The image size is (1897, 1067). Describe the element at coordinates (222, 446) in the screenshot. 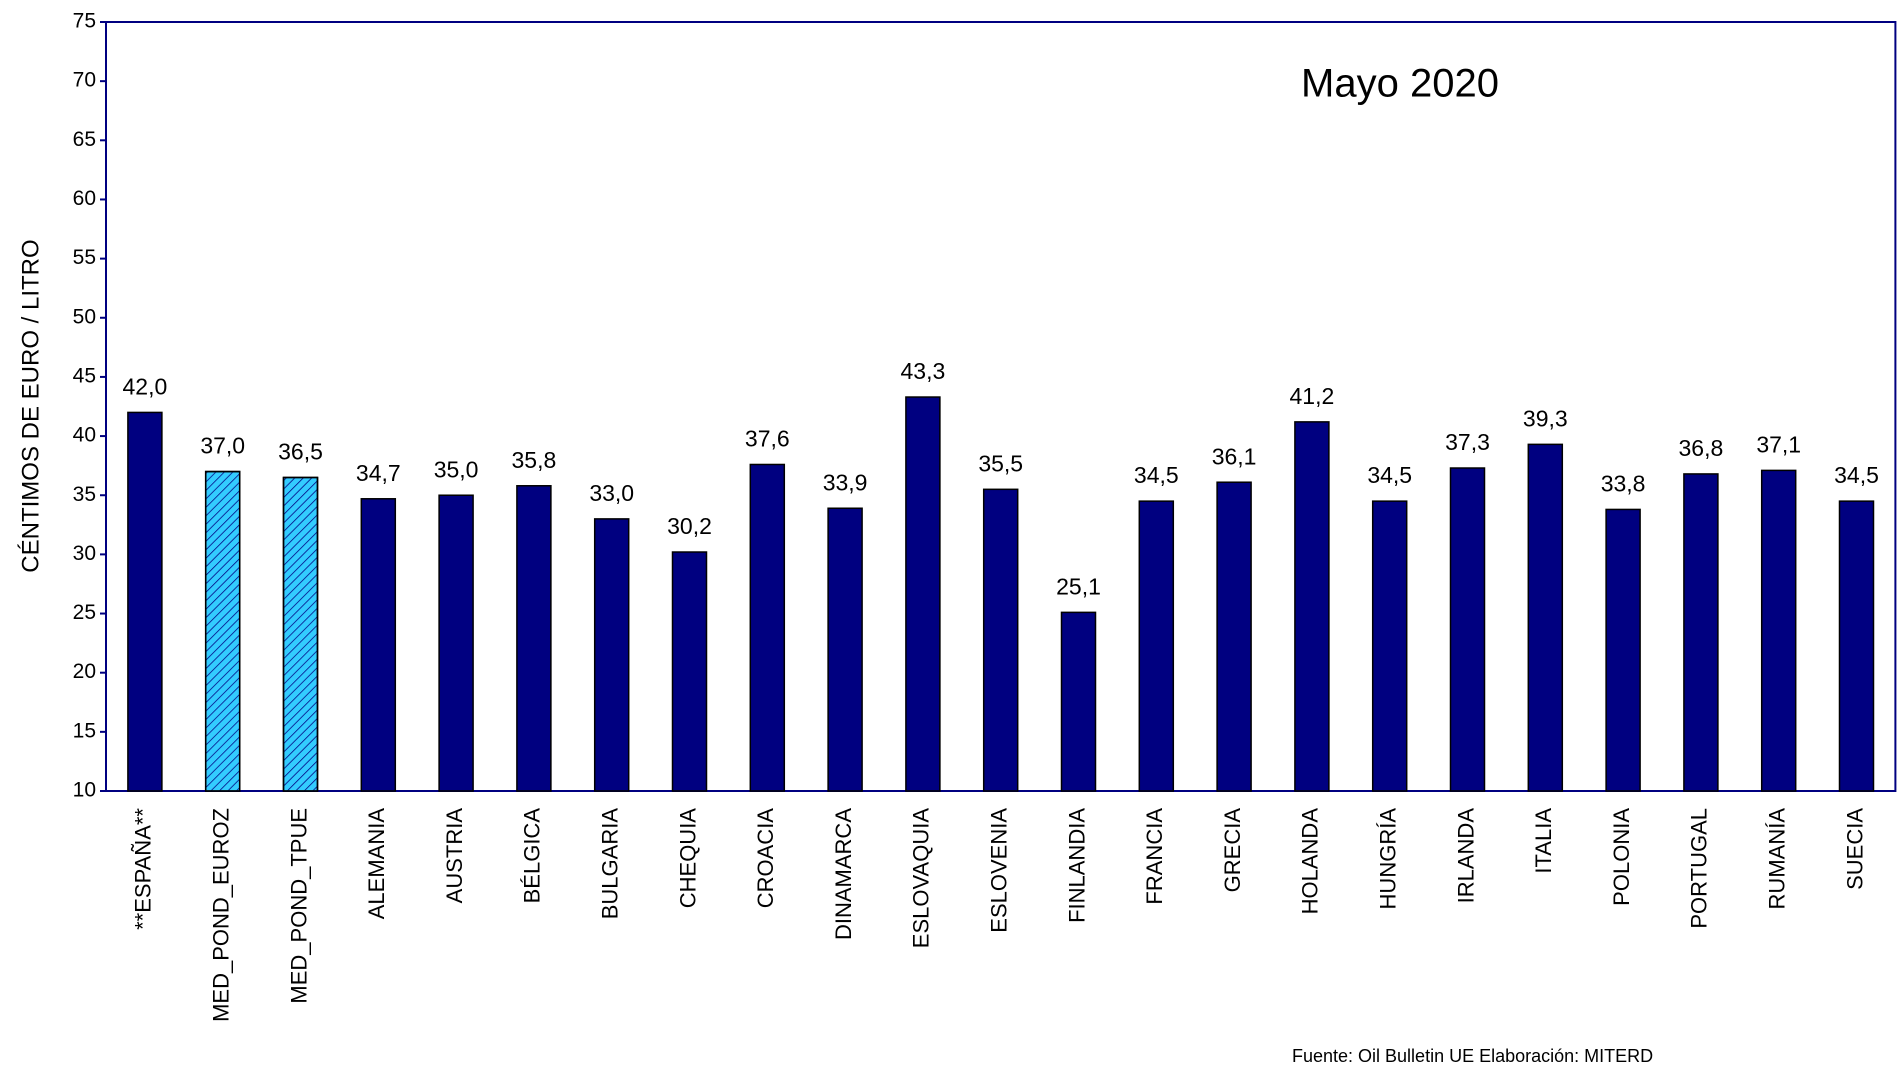

I see `value-label: 37,0` at that location.